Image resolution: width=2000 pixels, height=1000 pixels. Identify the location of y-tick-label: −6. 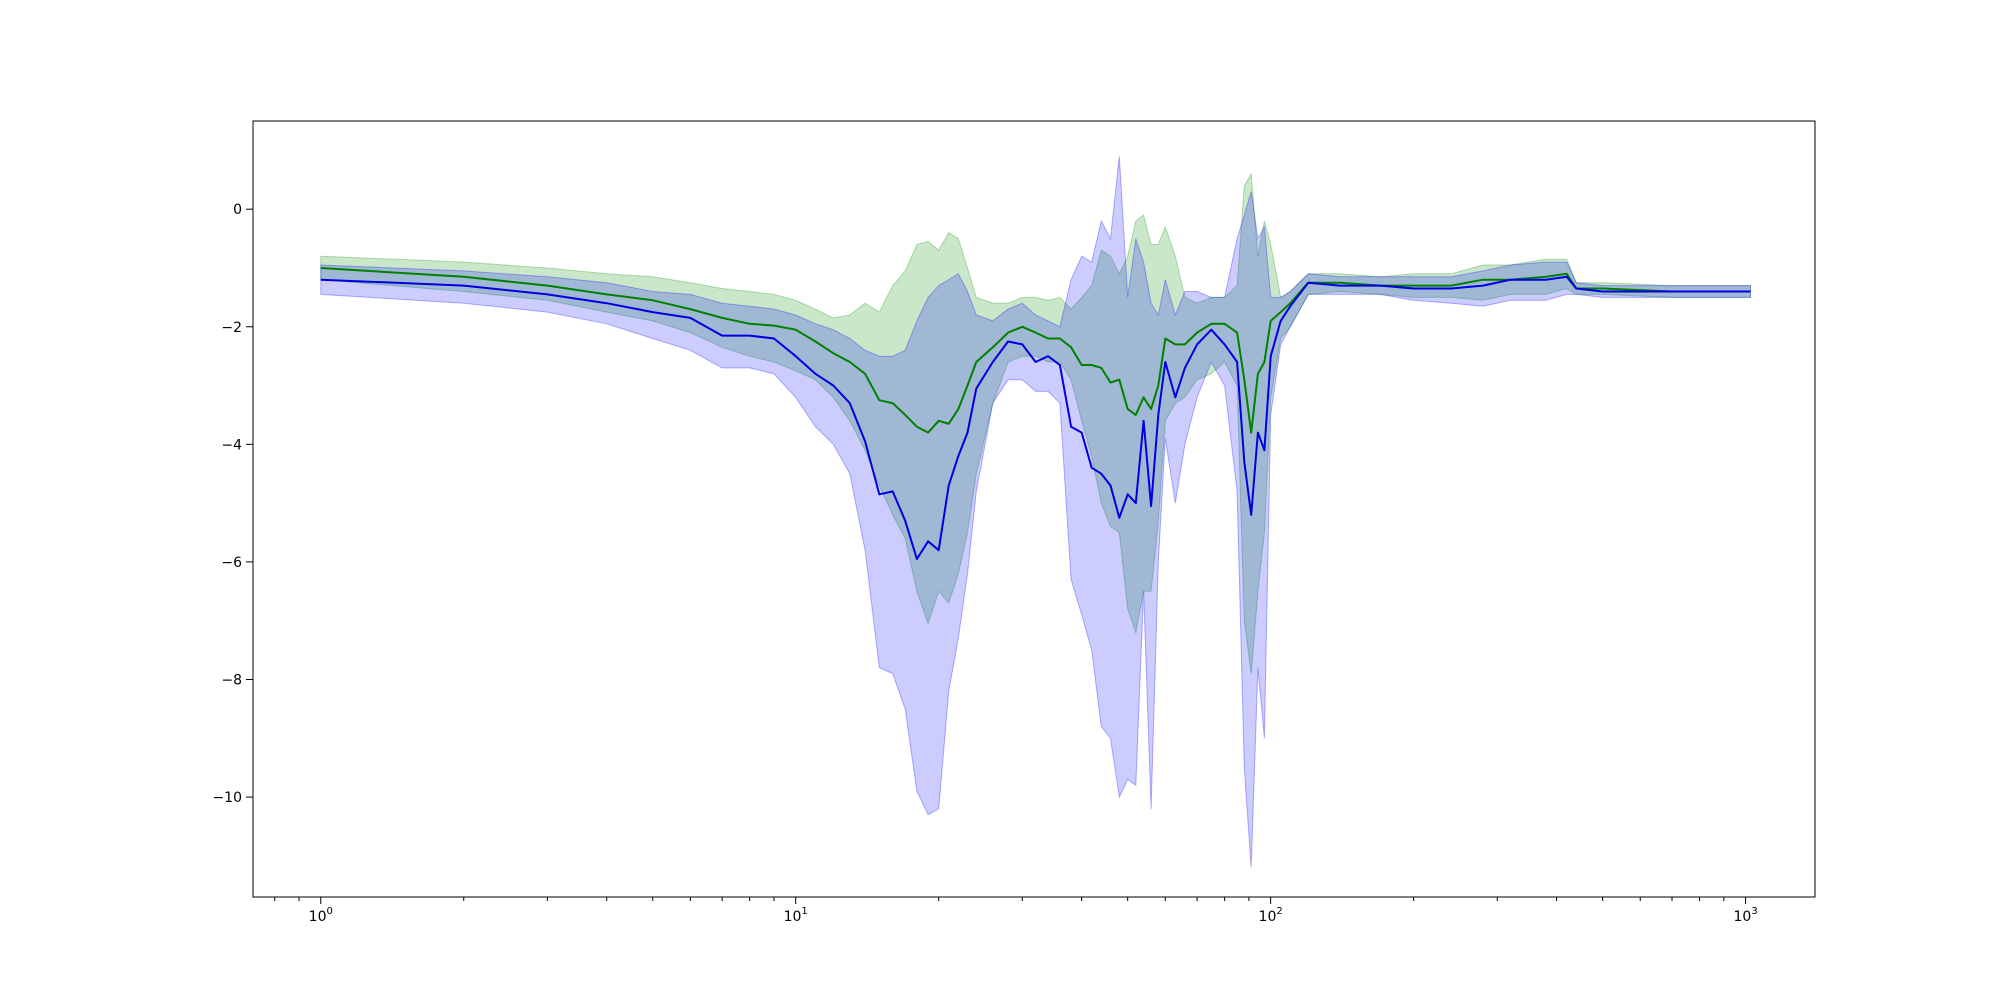
(231, 563).